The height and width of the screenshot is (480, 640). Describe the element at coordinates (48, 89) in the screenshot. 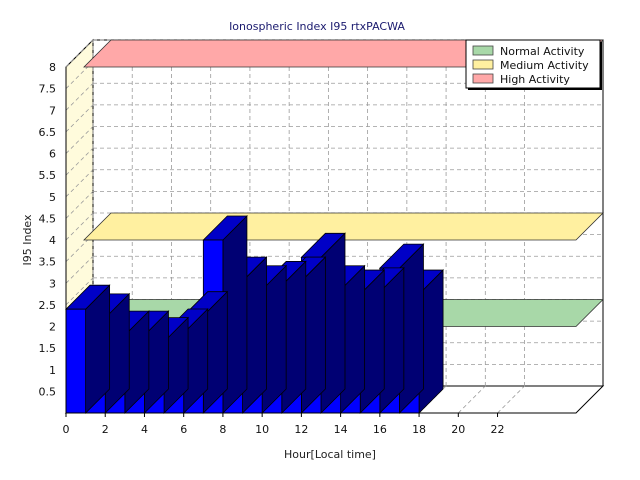

I see `y-tick-label: 7.5` at that location.